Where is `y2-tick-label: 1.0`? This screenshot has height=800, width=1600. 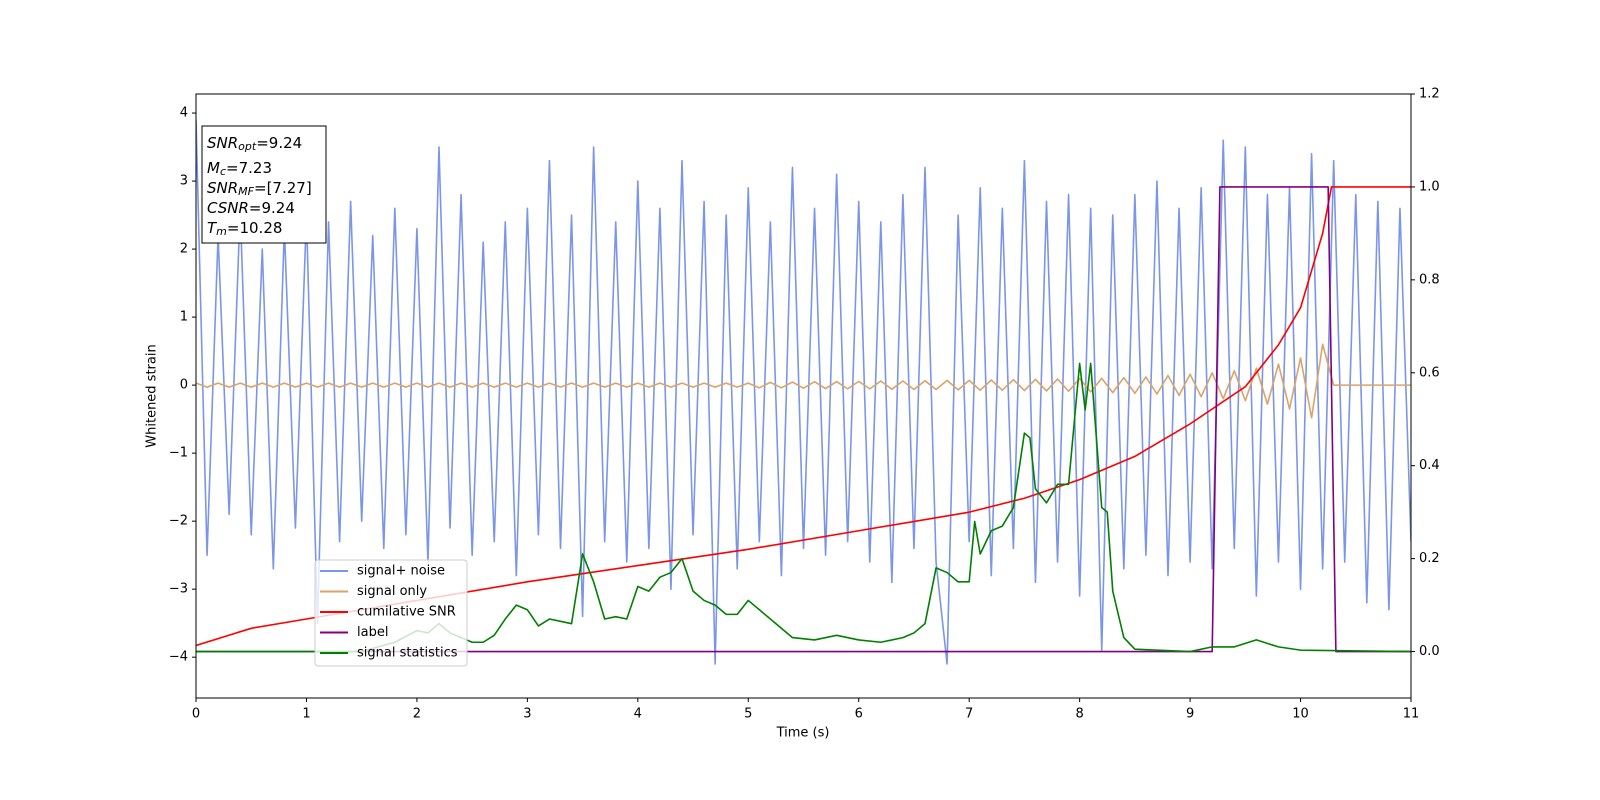 y2-tick-label: 1.0 is located at coordinates (1429, 186).